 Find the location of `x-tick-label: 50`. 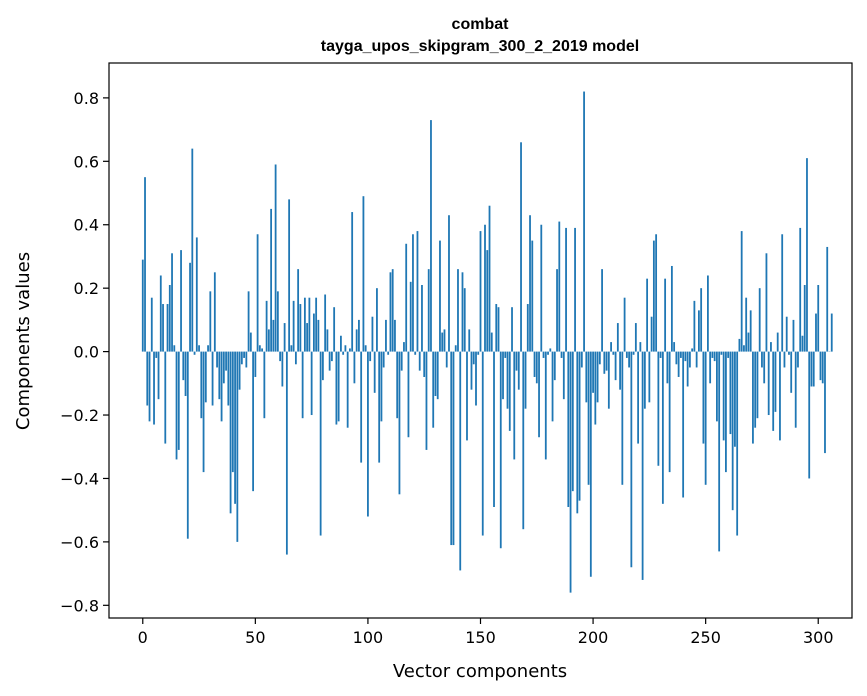

x-tick-label: 50 is located at coordinates (255, 637).